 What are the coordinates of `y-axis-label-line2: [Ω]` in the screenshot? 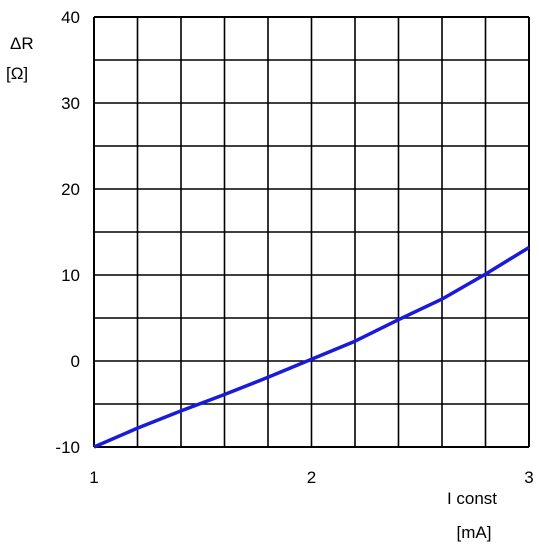 It's located at (17, 73).